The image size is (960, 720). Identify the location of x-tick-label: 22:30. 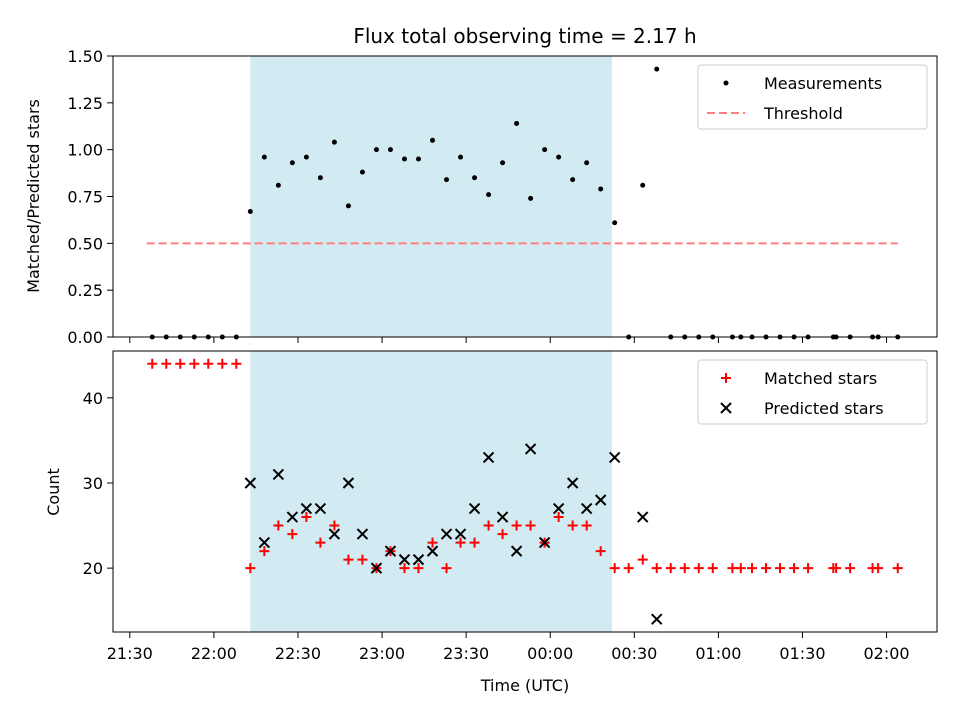
(298, 653).